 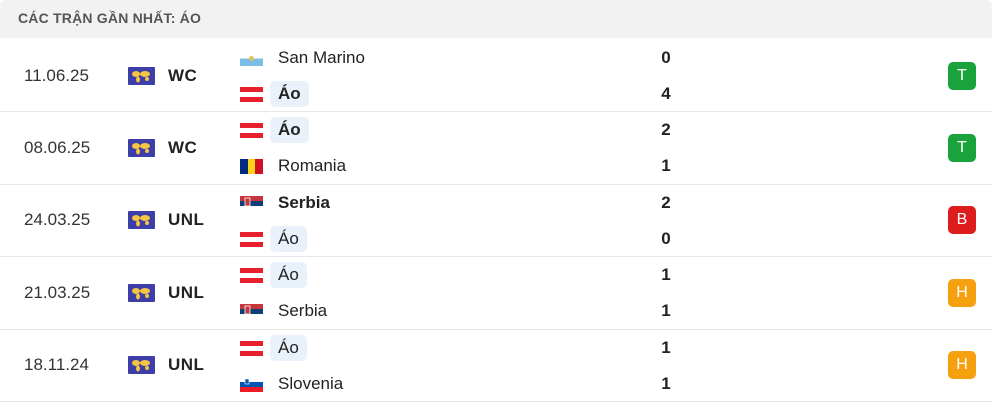 What do you see at coordinates (110, 18) in the screenshot?
I see `header-title: CÁC TRẬN GẦN NHẤT: ÁO` at bounding box center [110, 18].